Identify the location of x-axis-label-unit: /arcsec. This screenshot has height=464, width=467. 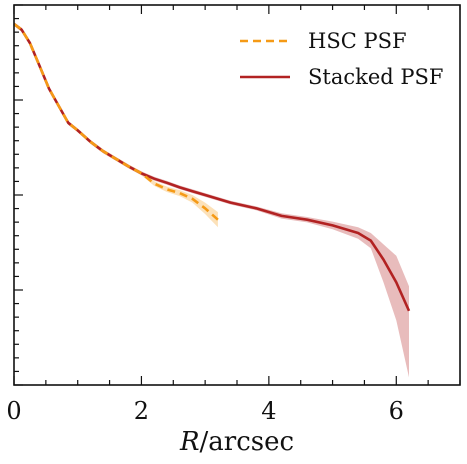
(247, 442).